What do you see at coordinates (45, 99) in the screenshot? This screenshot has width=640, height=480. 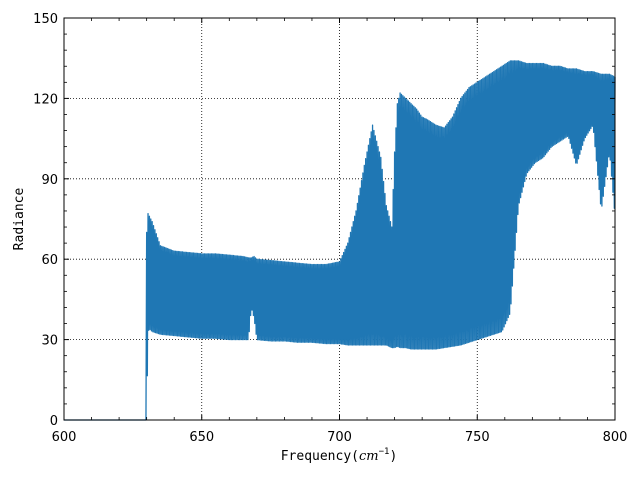 I see `y-tick-label: 120` at bounding box center [45, 99].